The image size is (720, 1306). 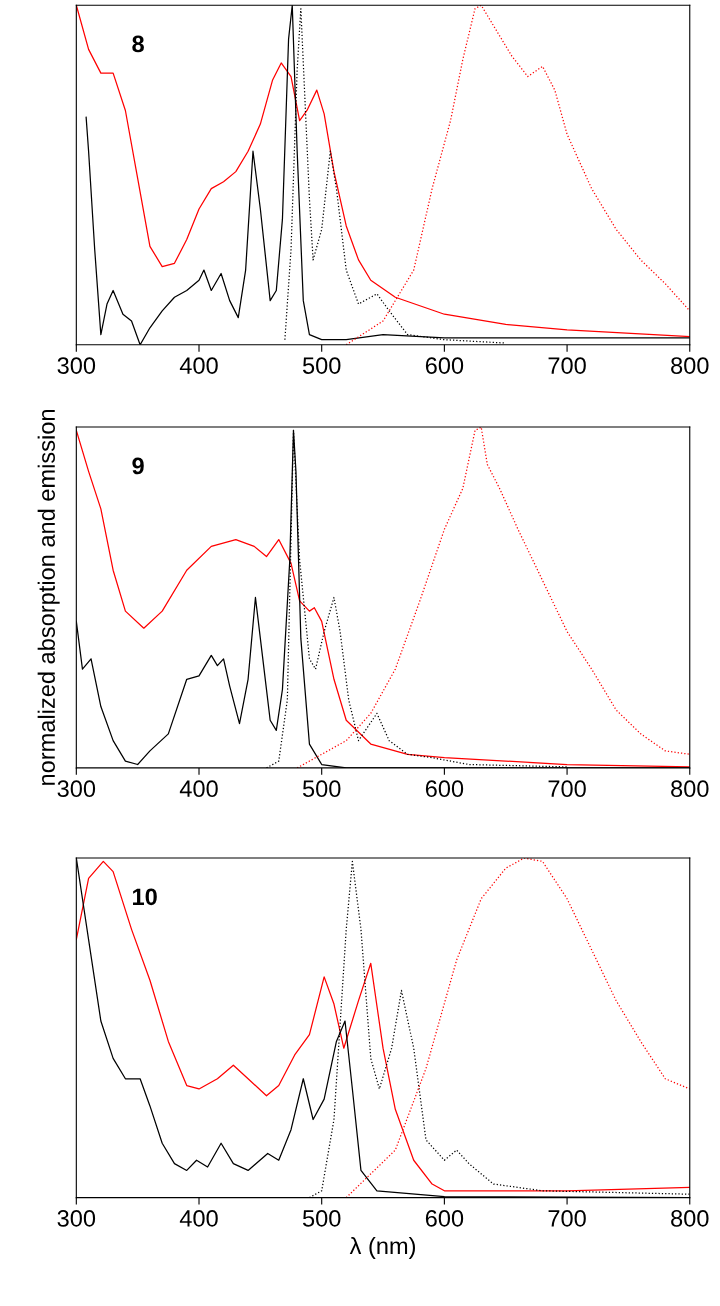 What do you see at coordinates (138, 466) in the screenshot?
I see `annotation: 9` at bounding box center [138, 466].